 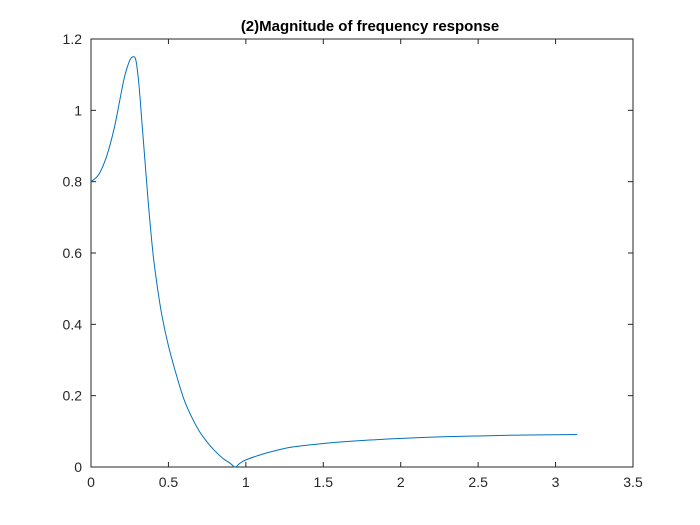 What do you see at coordinates (73, 253) in the screenshot?
I see `y-tick-label: 0.6` at bounding box center [73, 253].